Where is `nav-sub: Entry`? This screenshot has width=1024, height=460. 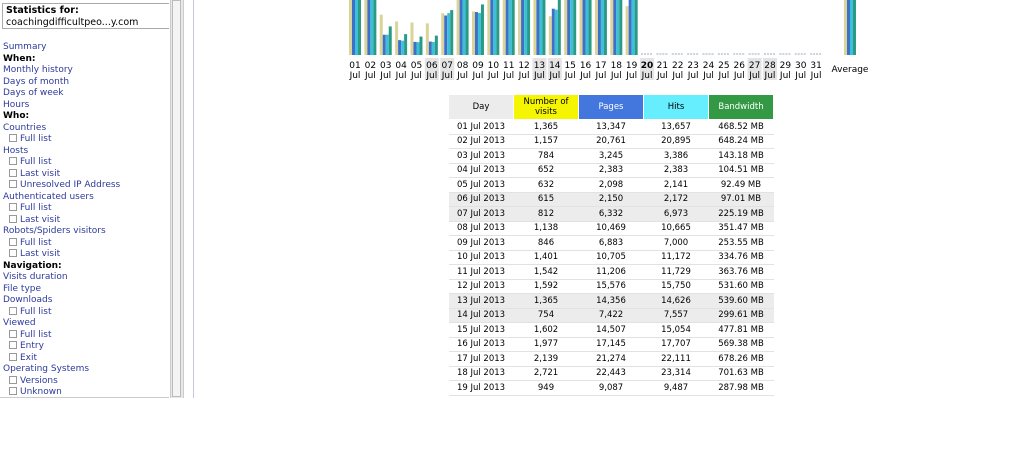
nav-sub: Entry is located at coordinates (61, 347).